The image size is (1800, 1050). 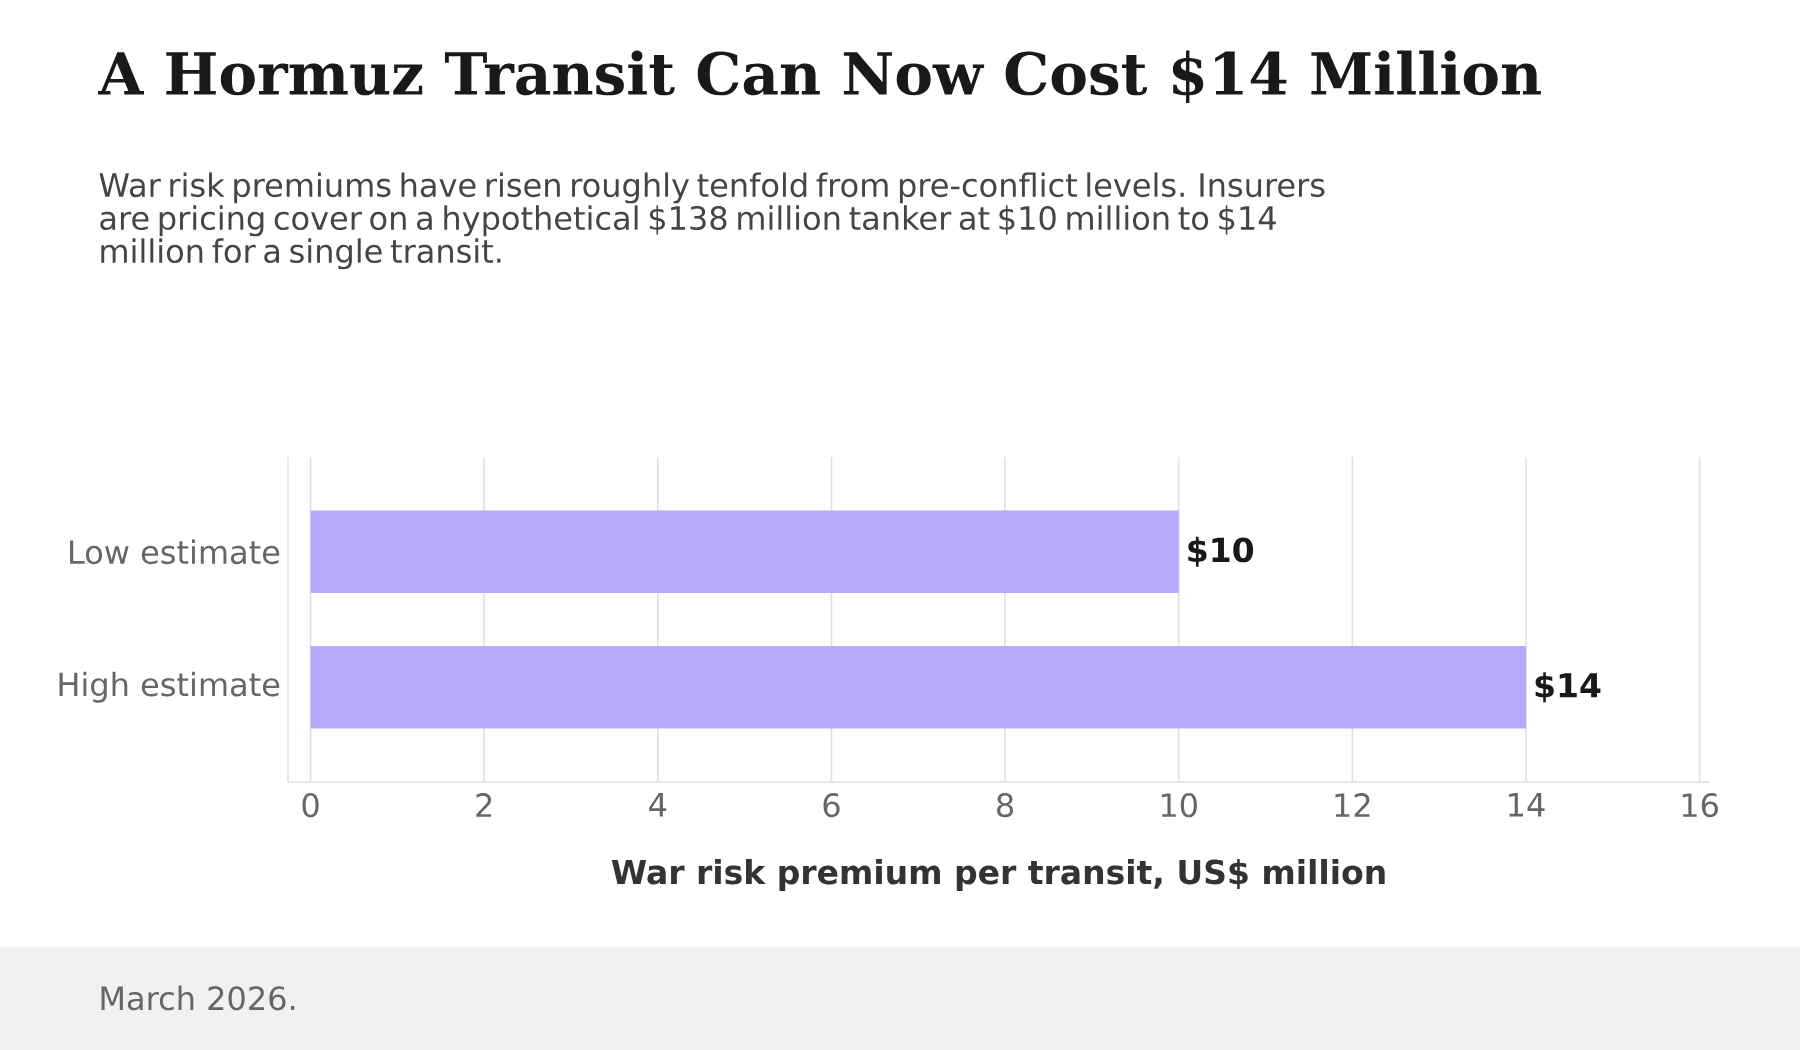 What do you see at coordinates (658, 805) in the screenshot?
I see `x-tick-label: 4` at bounding box center [658, 805].